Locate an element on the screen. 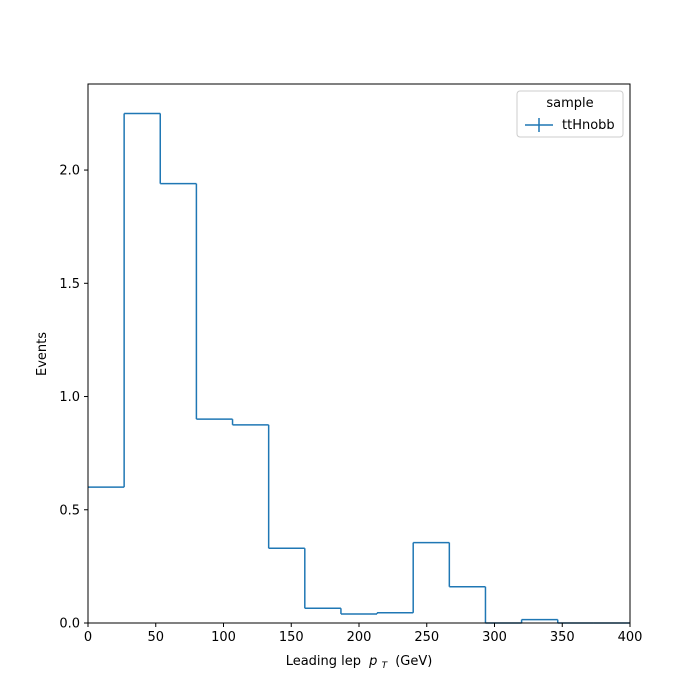  x-tick-label: 300 is located at coordinates (494, 637).